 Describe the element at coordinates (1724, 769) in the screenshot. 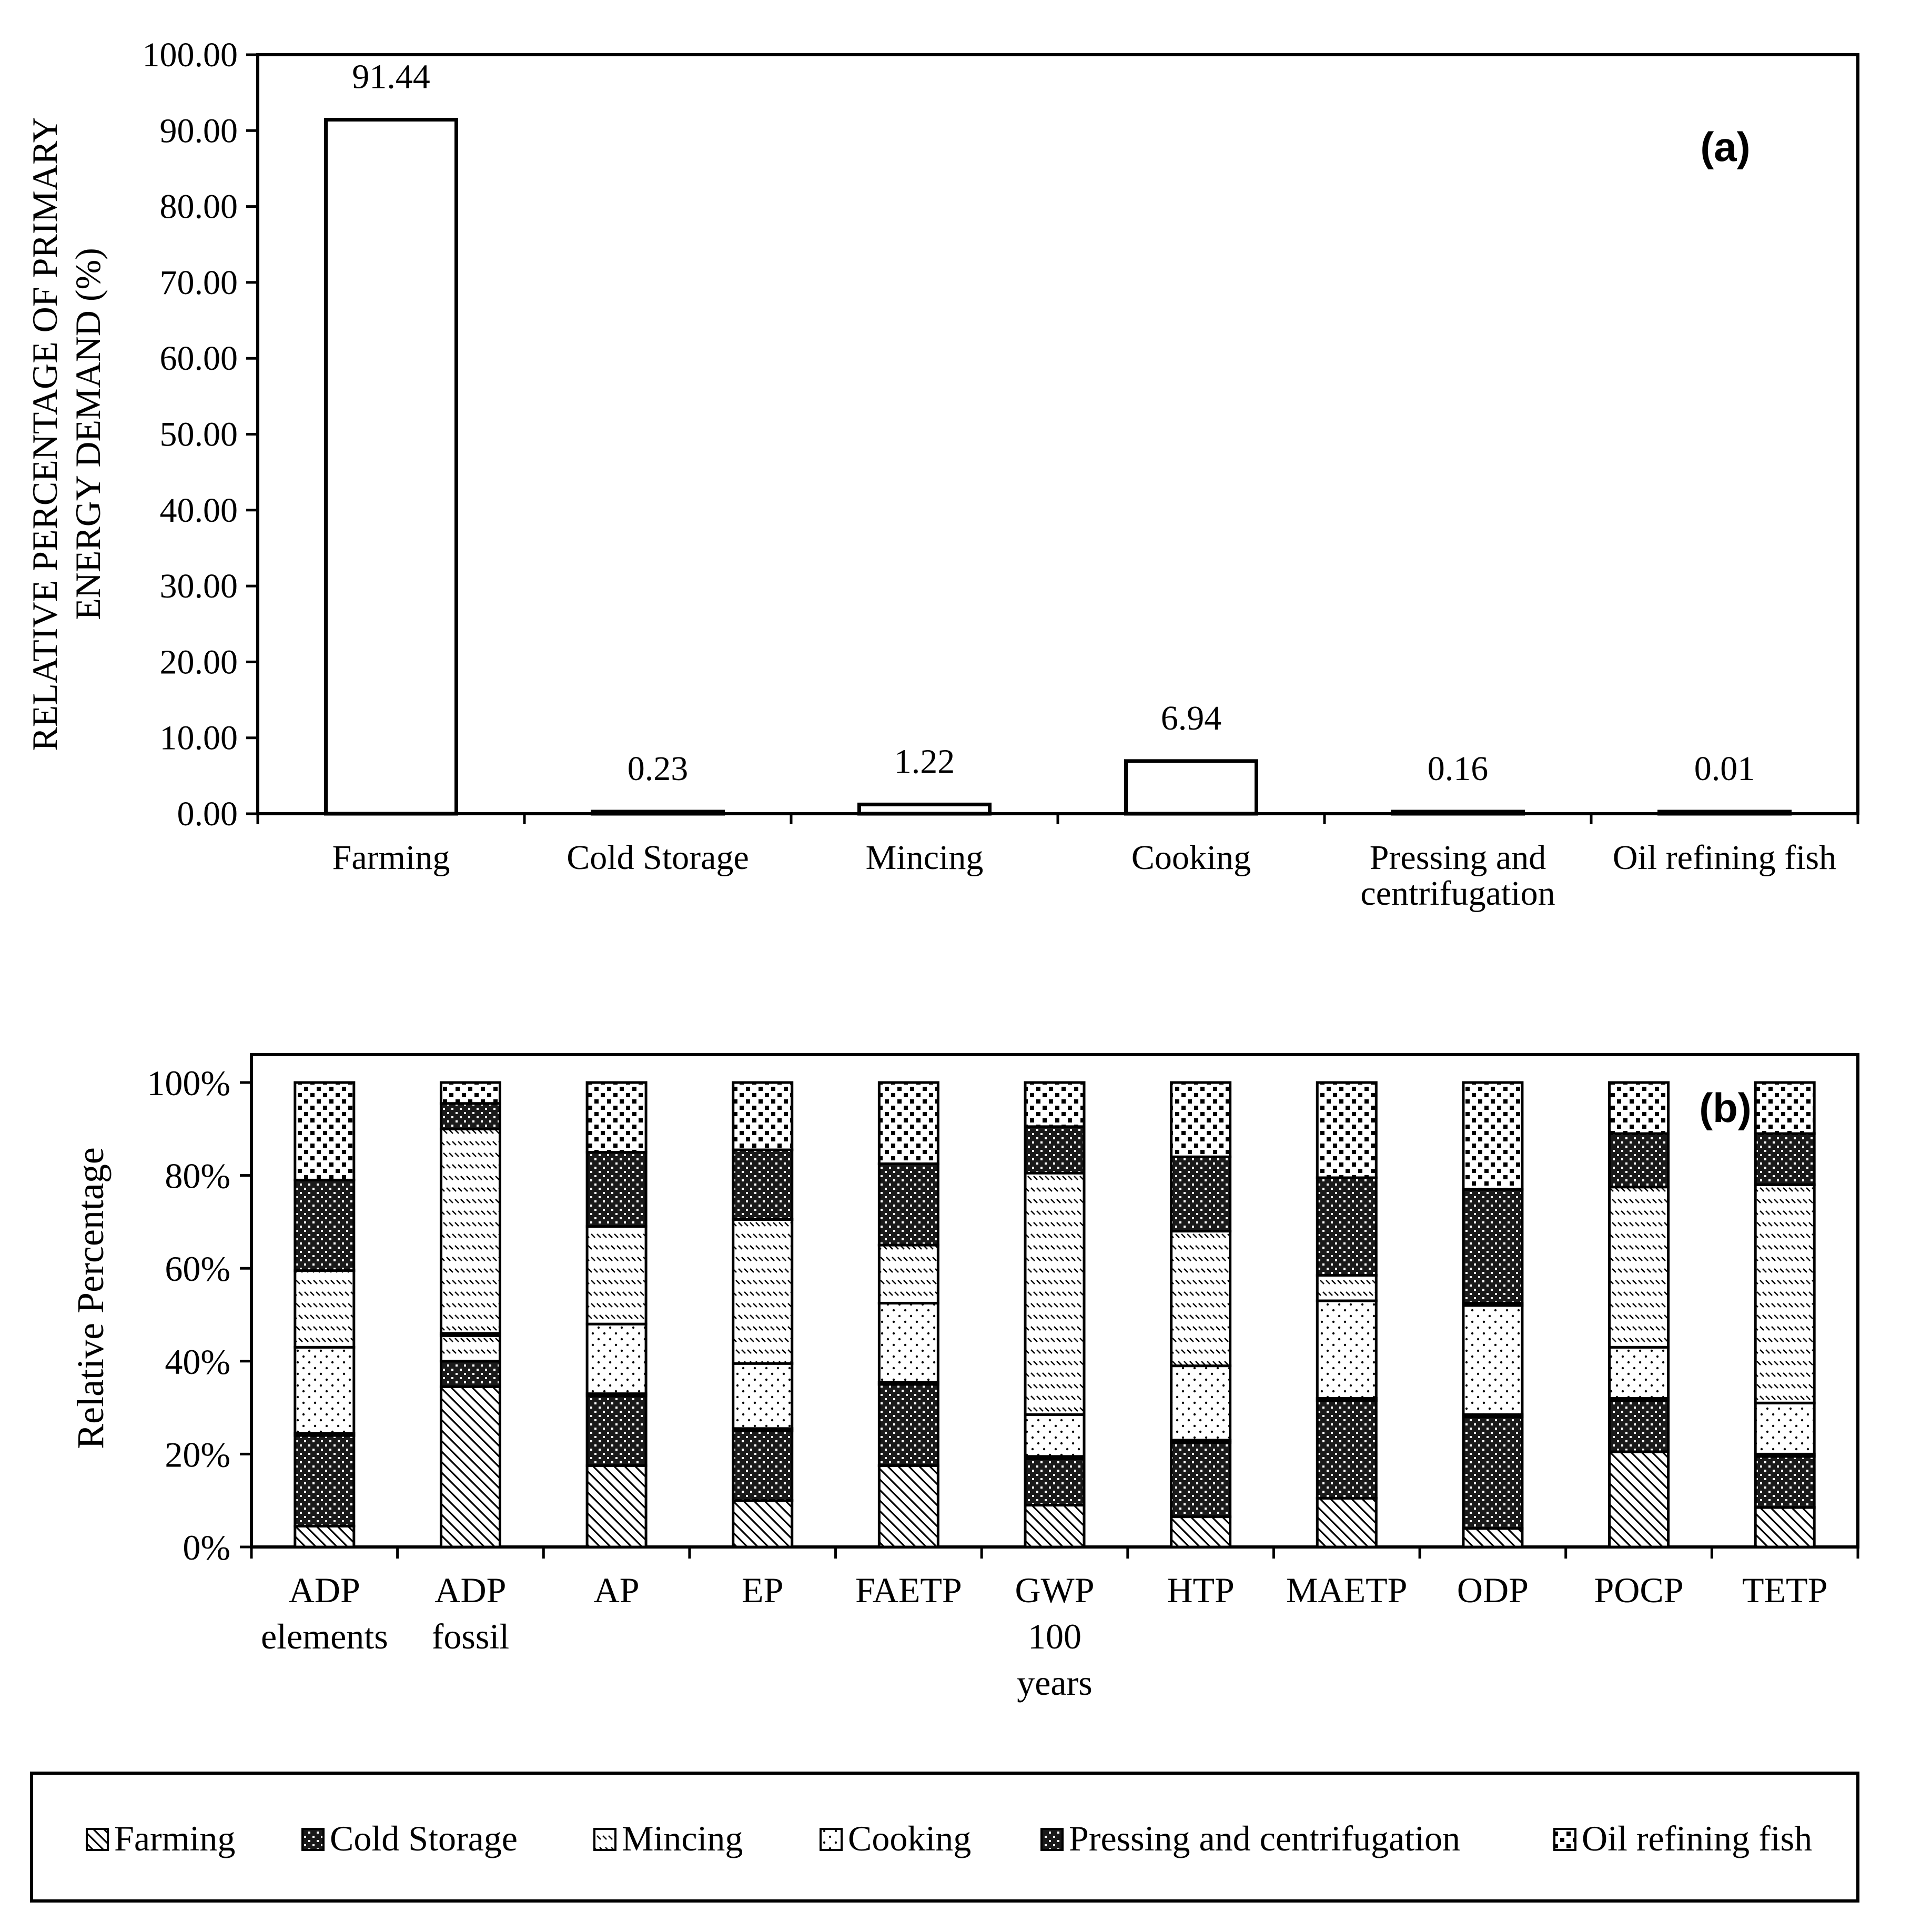

I see `chart-a-data-label: 0.01` at that location.